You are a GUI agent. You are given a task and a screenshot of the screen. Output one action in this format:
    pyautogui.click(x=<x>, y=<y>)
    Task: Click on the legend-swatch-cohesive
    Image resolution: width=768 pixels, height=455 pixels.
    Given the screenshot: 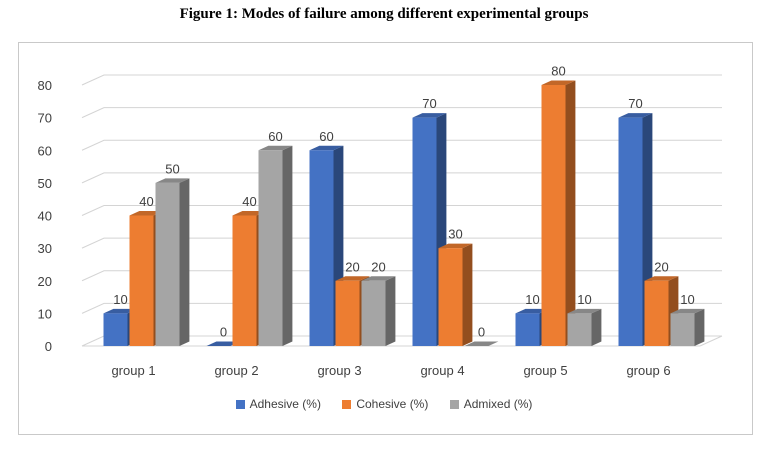 What is the action you would take?
    pyautogui.click(x=347, y=404)
    